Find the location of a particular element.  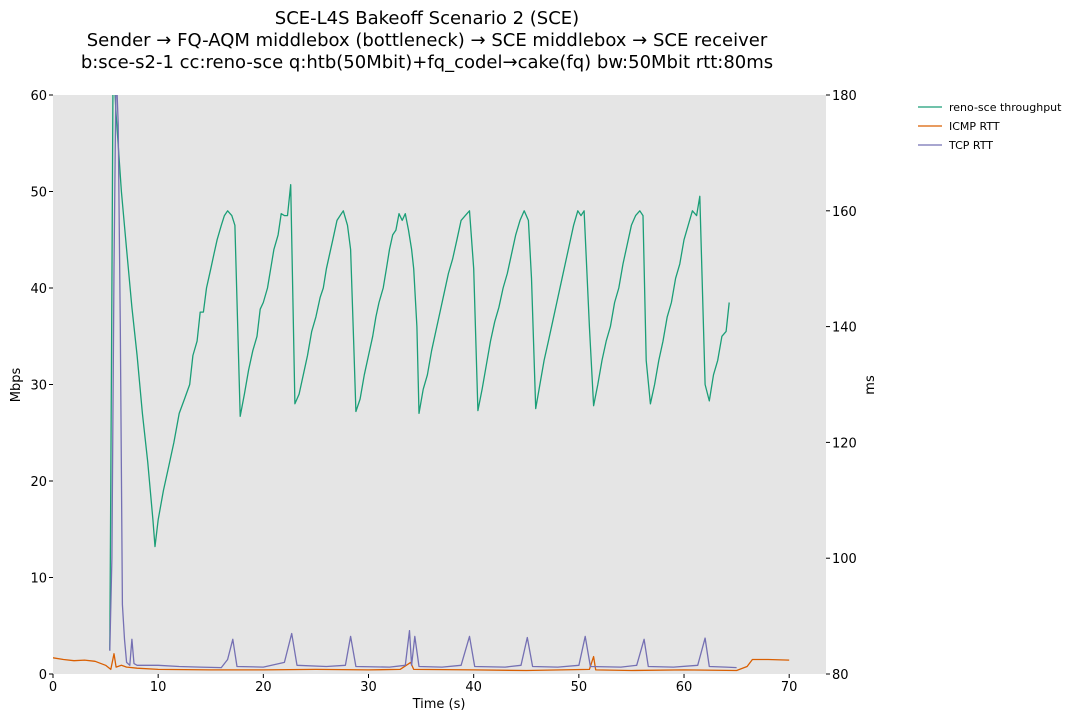

series-line-icmp-rtt is located at coordinates (421, 662).